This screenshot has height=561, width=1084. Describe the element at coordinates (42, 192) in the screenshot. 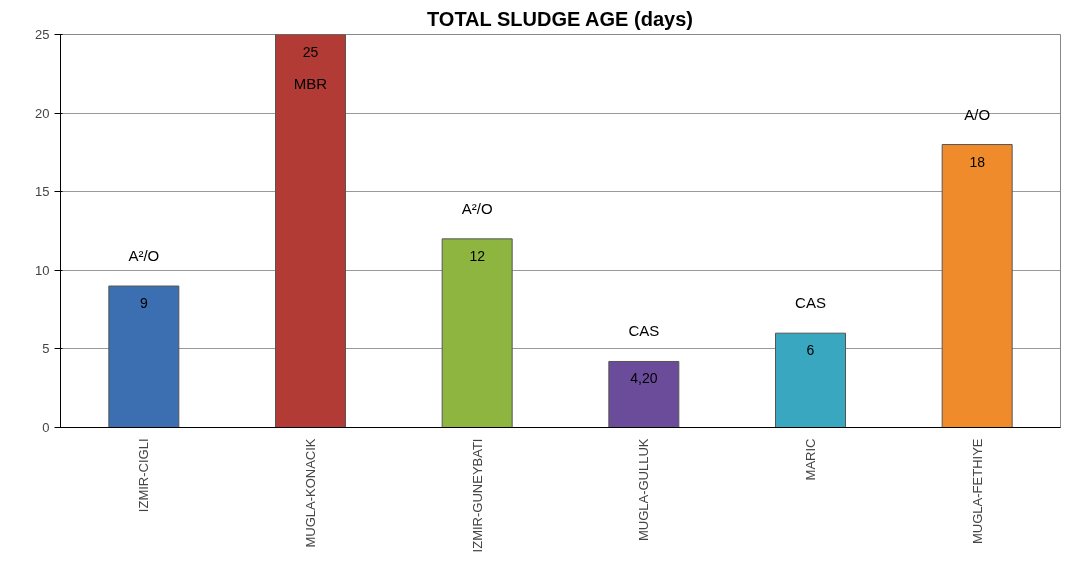

I see `y-tick-label: 15` at that location.